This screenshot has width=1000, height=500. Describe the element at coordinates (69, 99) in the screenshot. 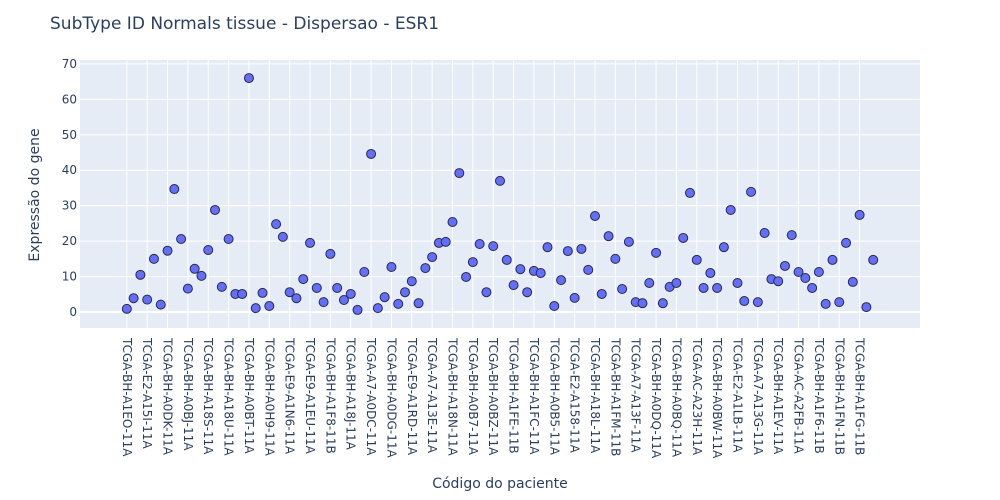

I see `y-tick-label: 60` at that location.